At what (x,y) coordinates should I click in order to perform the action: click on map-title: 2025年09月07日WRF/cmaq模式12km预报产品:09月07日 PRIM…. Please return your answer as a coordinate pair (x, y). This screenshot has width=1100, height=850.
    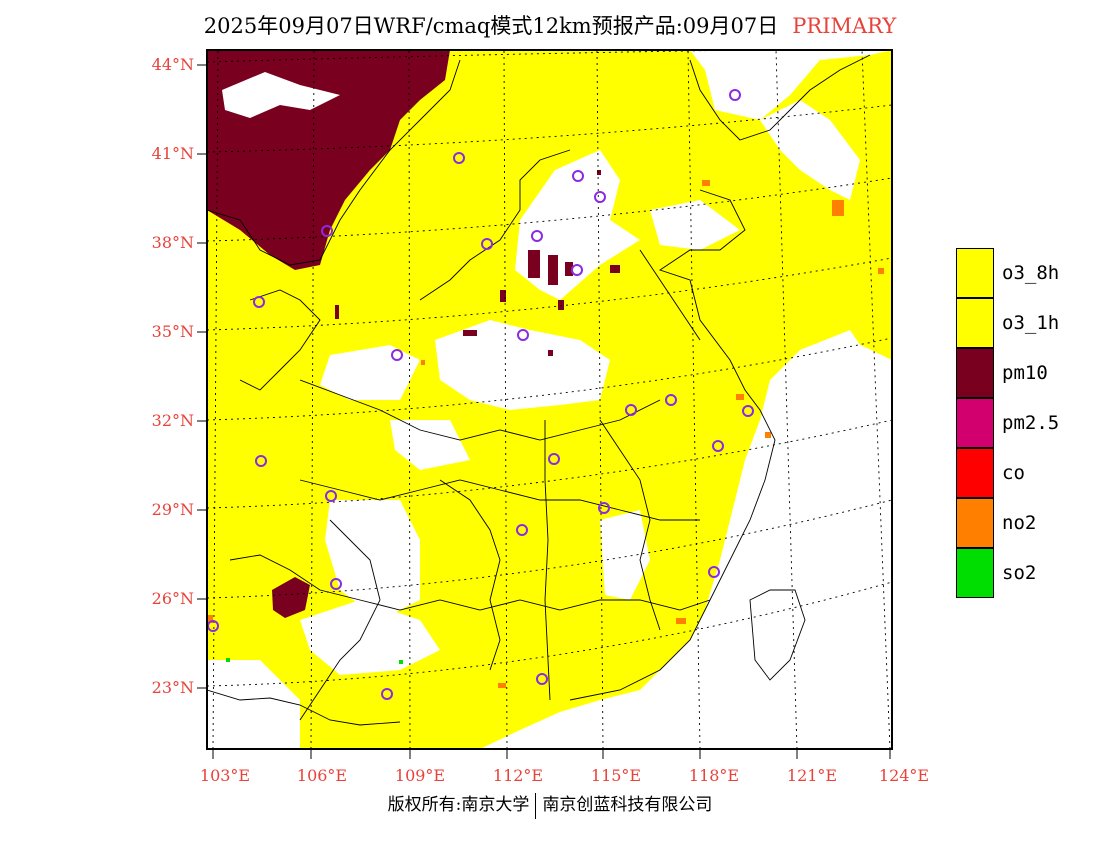
    Looking at the image, I should click on (550, 25).